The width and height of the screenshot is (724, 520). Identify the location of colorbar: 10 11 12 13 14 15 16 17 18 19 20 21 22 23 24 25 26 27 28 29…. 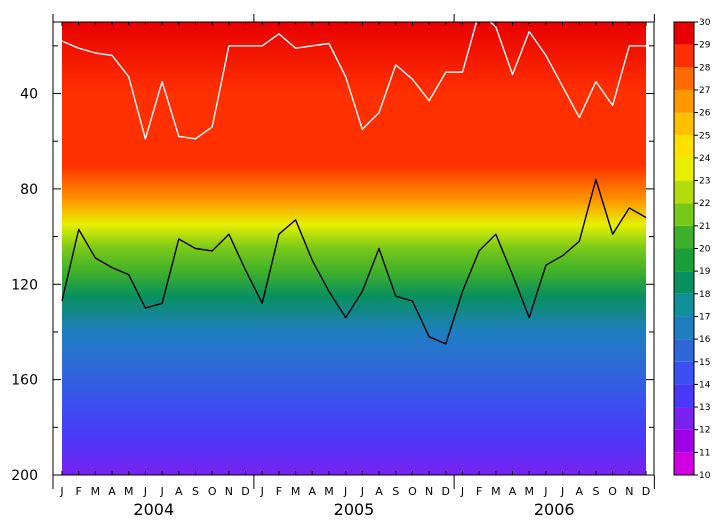
(692, 249).